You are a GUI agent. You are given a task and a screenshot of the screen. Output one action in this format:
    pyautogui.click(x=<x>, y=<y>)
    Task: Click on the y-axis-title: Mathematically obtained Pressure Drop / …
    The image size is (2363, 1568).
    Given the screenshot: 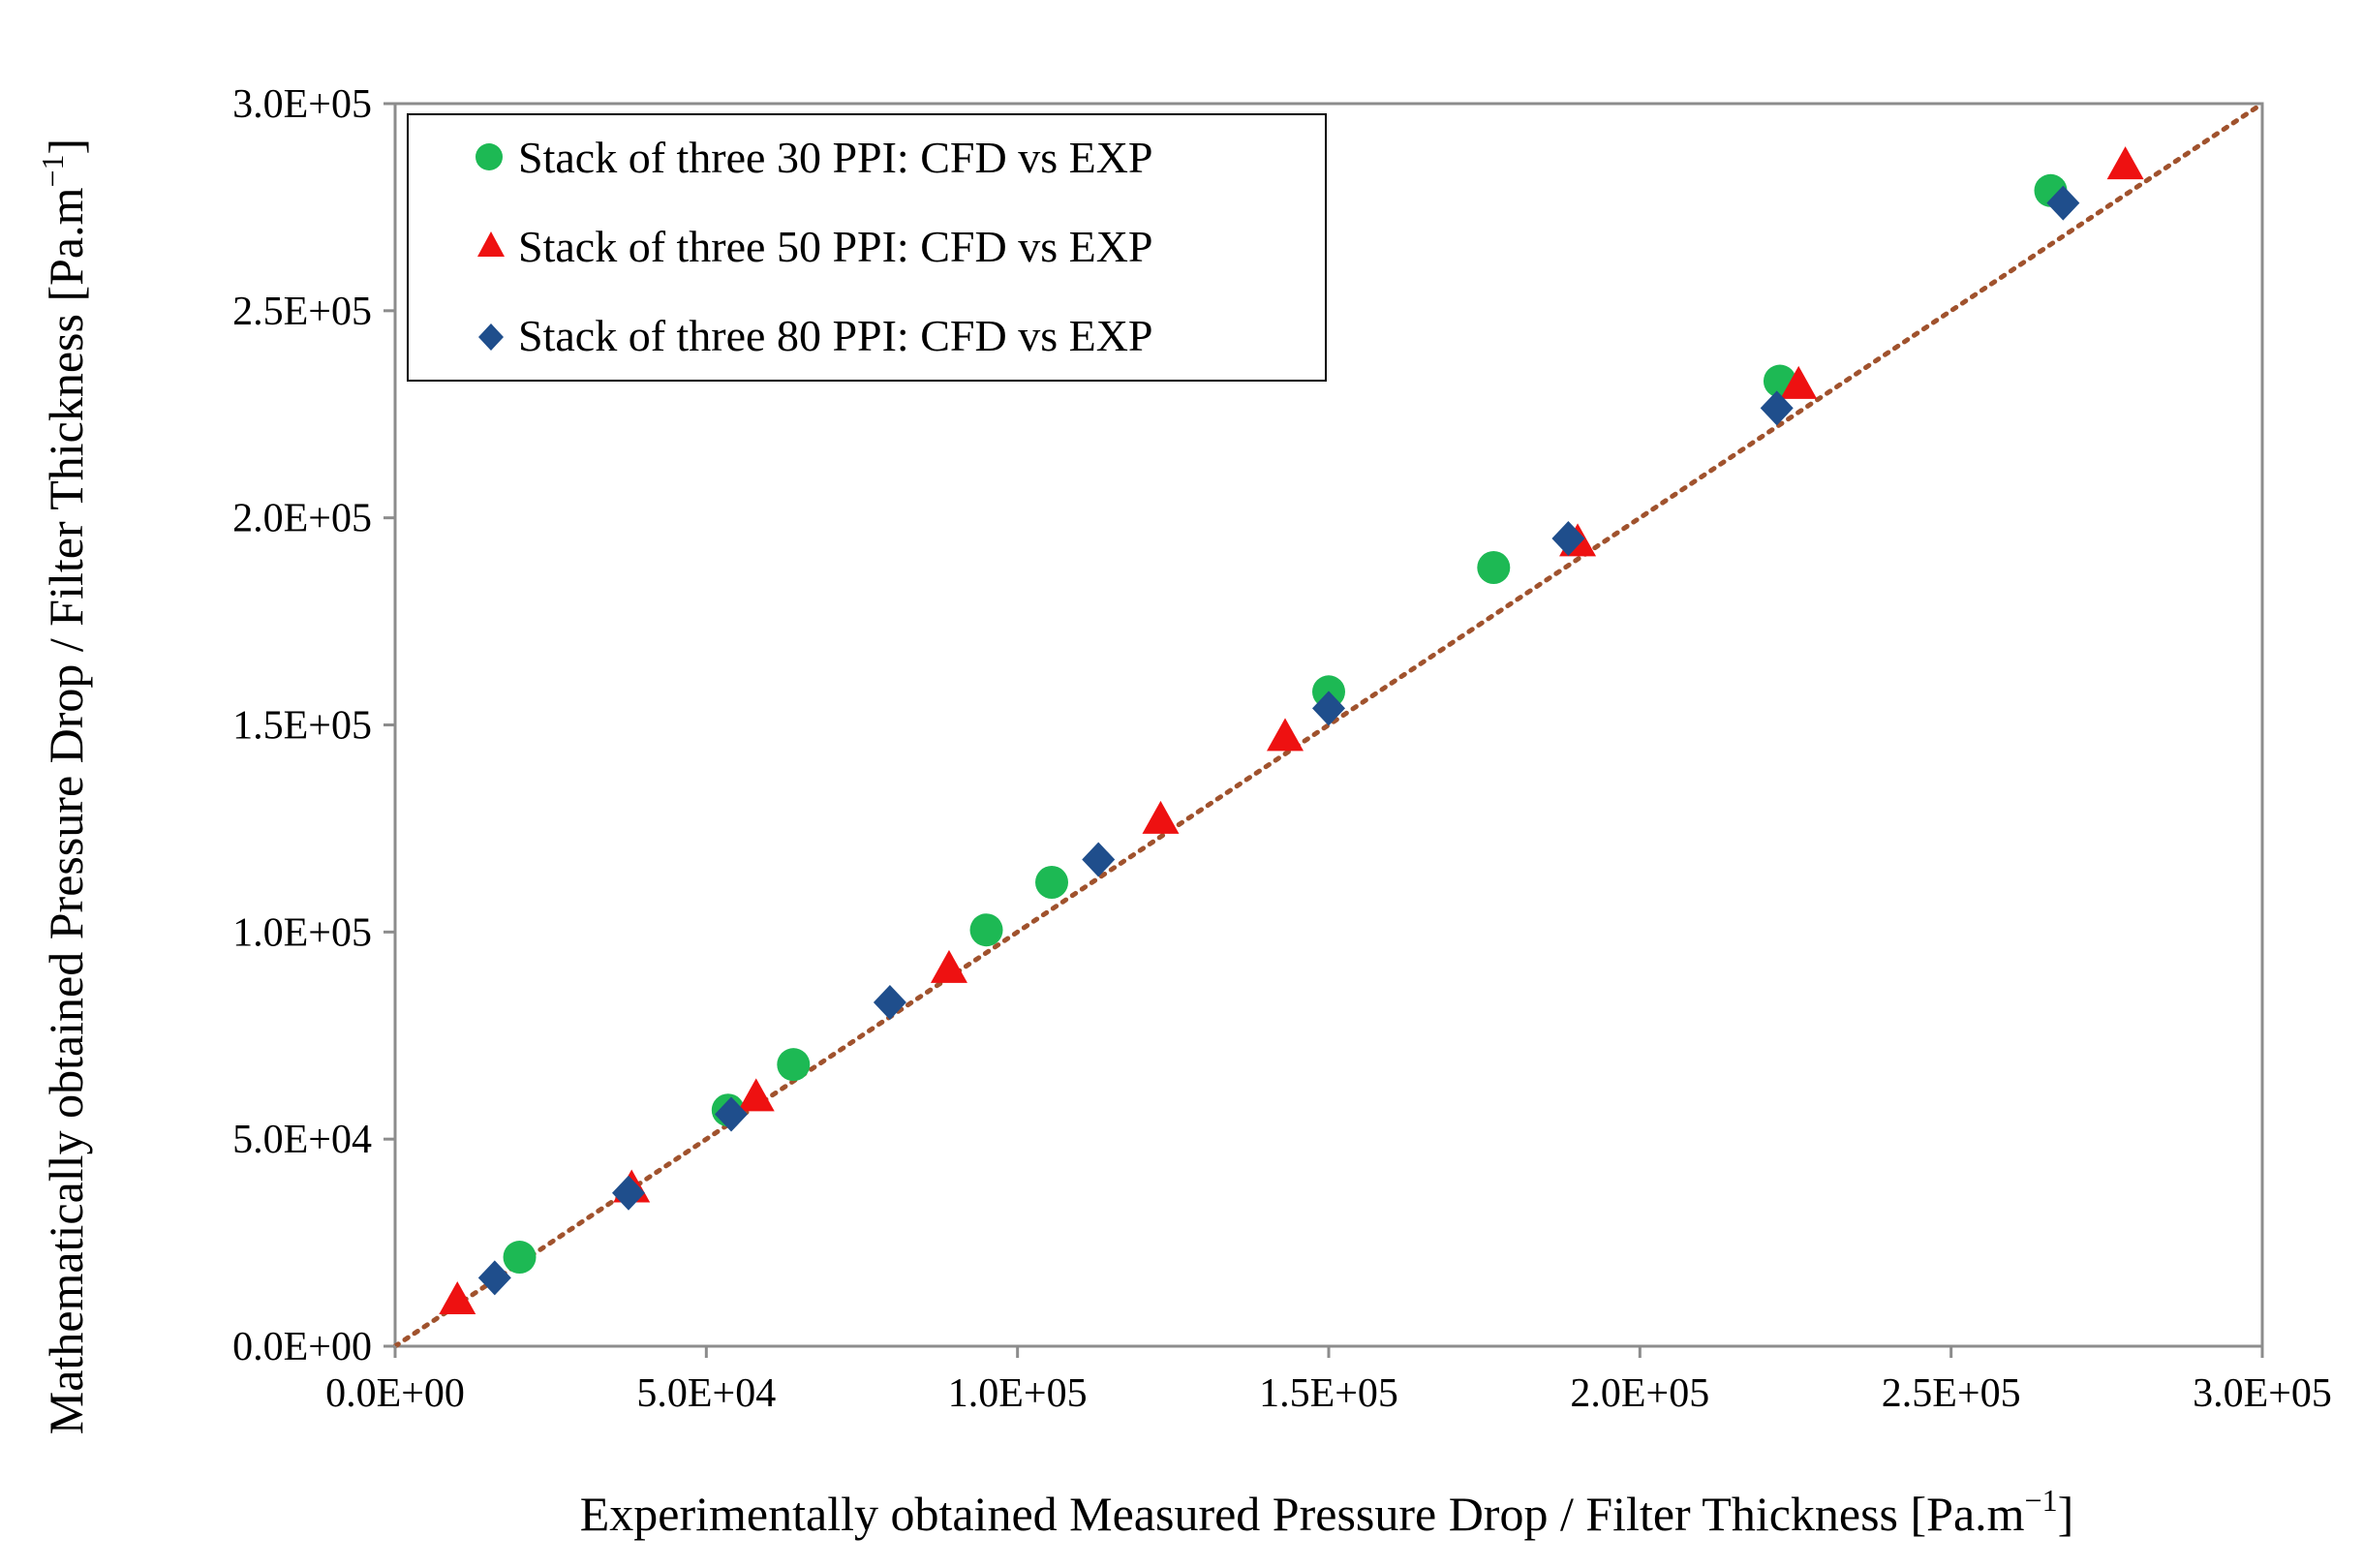 What is the action you would take?
    pyautogui.click(x=64, y=786)
    